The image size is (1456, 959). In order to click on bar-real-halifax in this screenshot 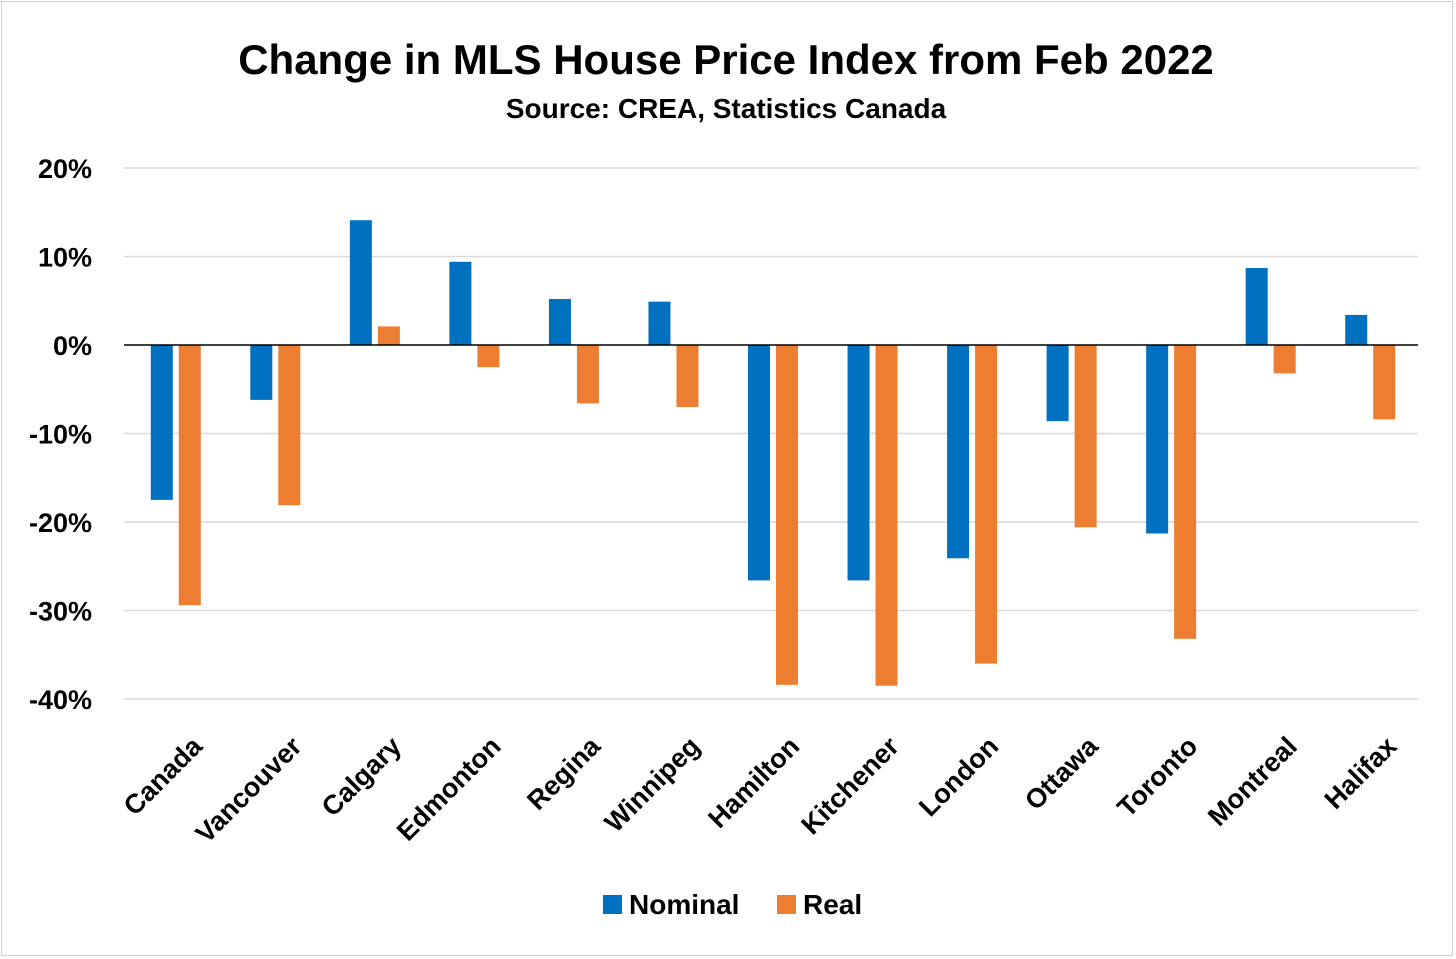, I will do `click(1384, 382)`.